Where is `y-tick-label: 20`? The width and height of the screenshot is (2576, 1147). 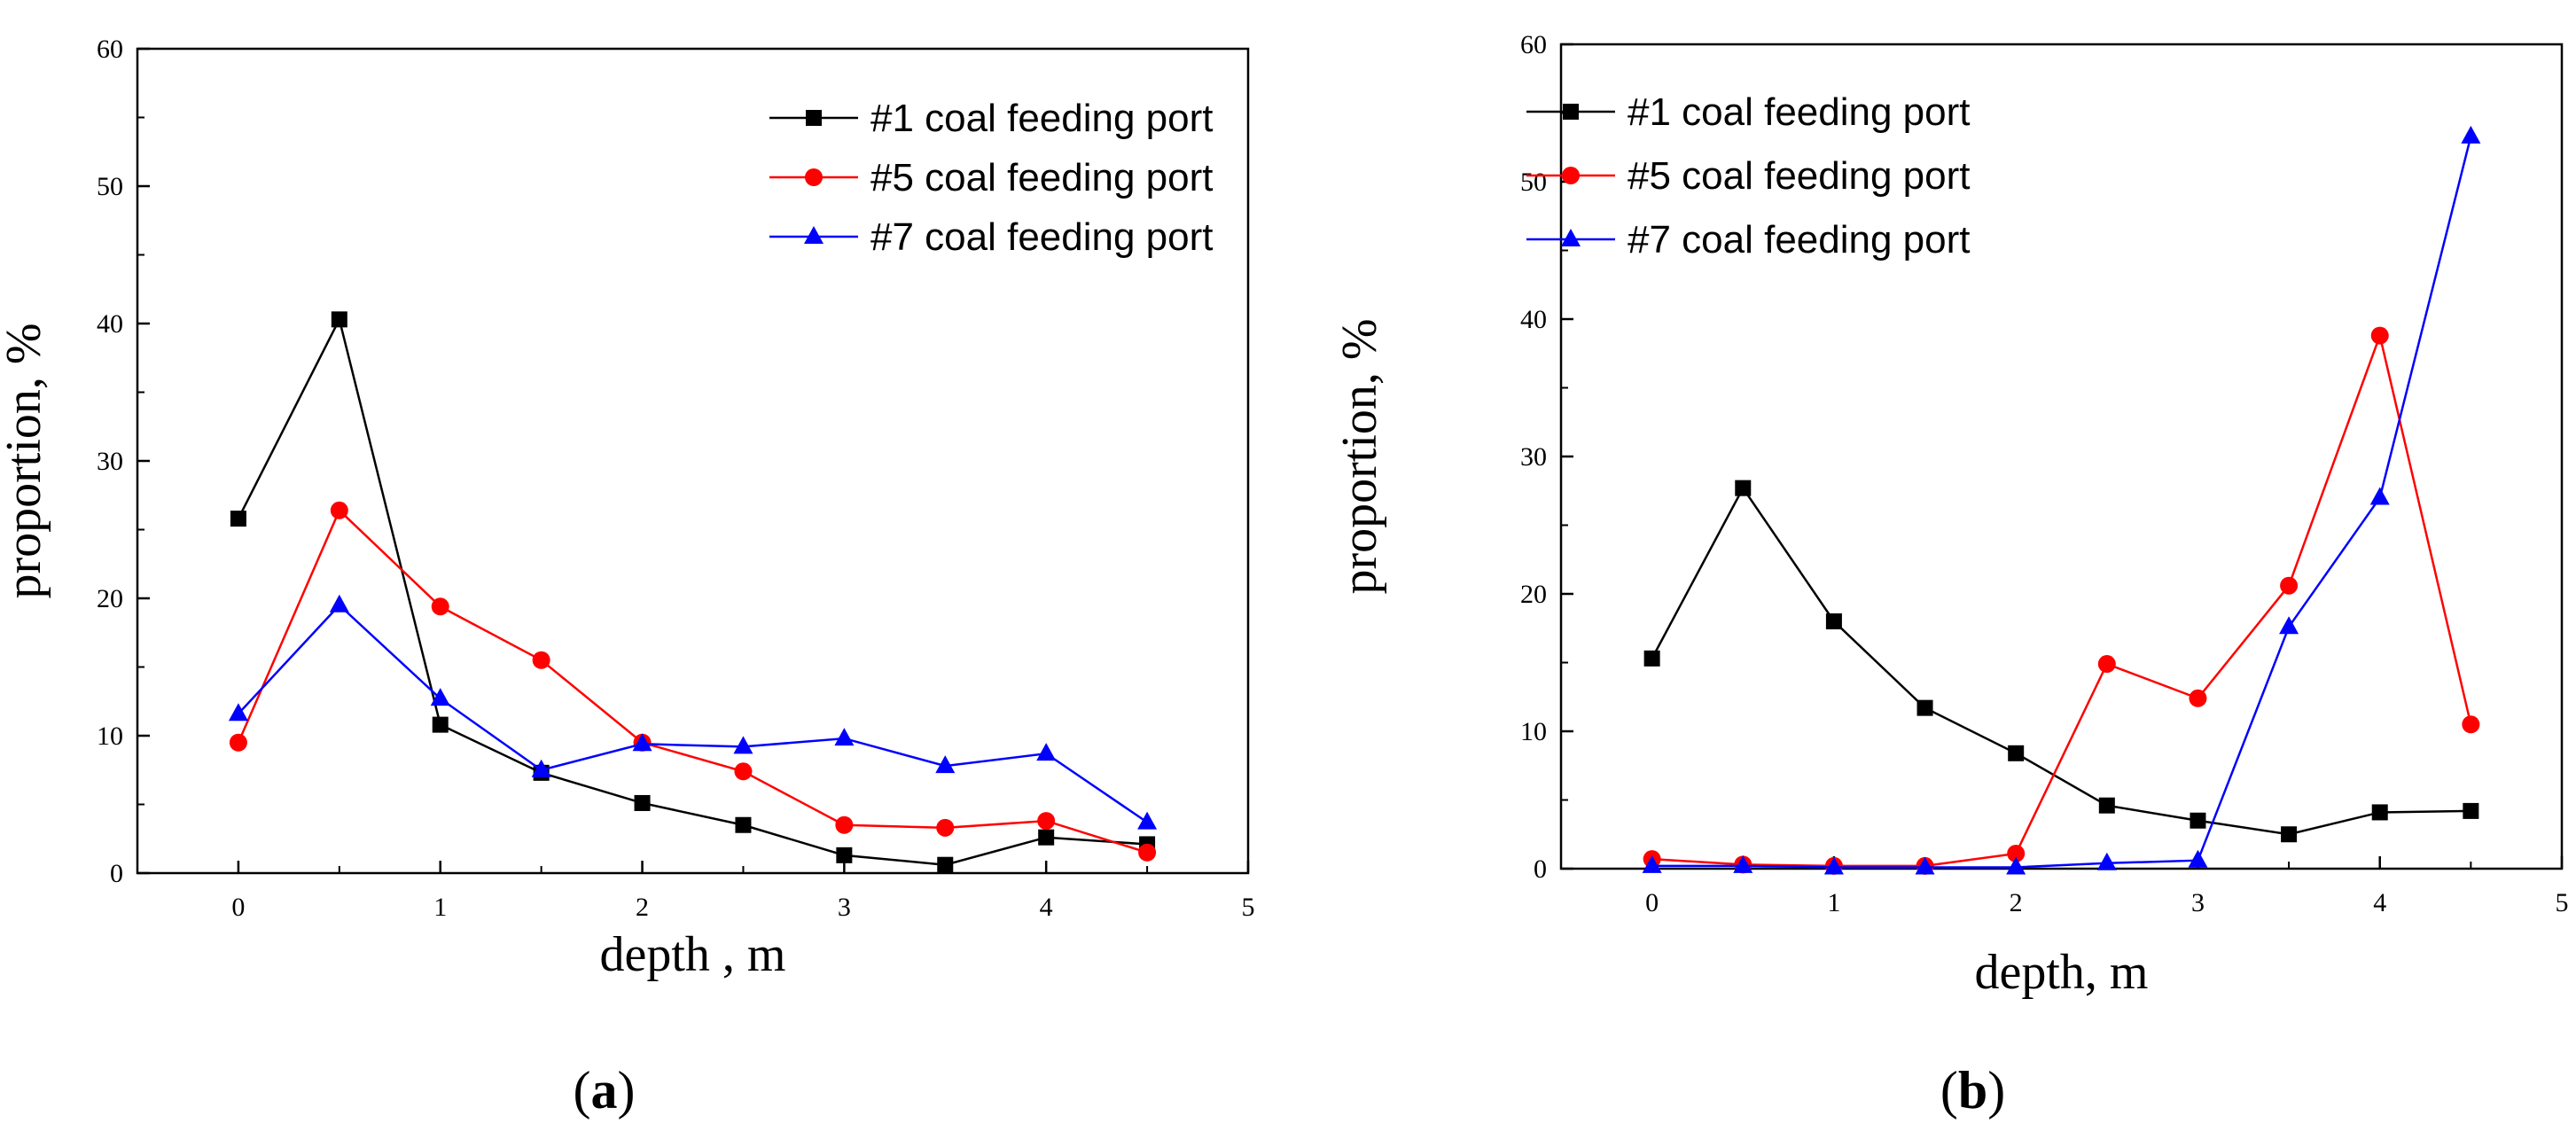
y-tick-label: 20 is located at coordinates (110, 598).